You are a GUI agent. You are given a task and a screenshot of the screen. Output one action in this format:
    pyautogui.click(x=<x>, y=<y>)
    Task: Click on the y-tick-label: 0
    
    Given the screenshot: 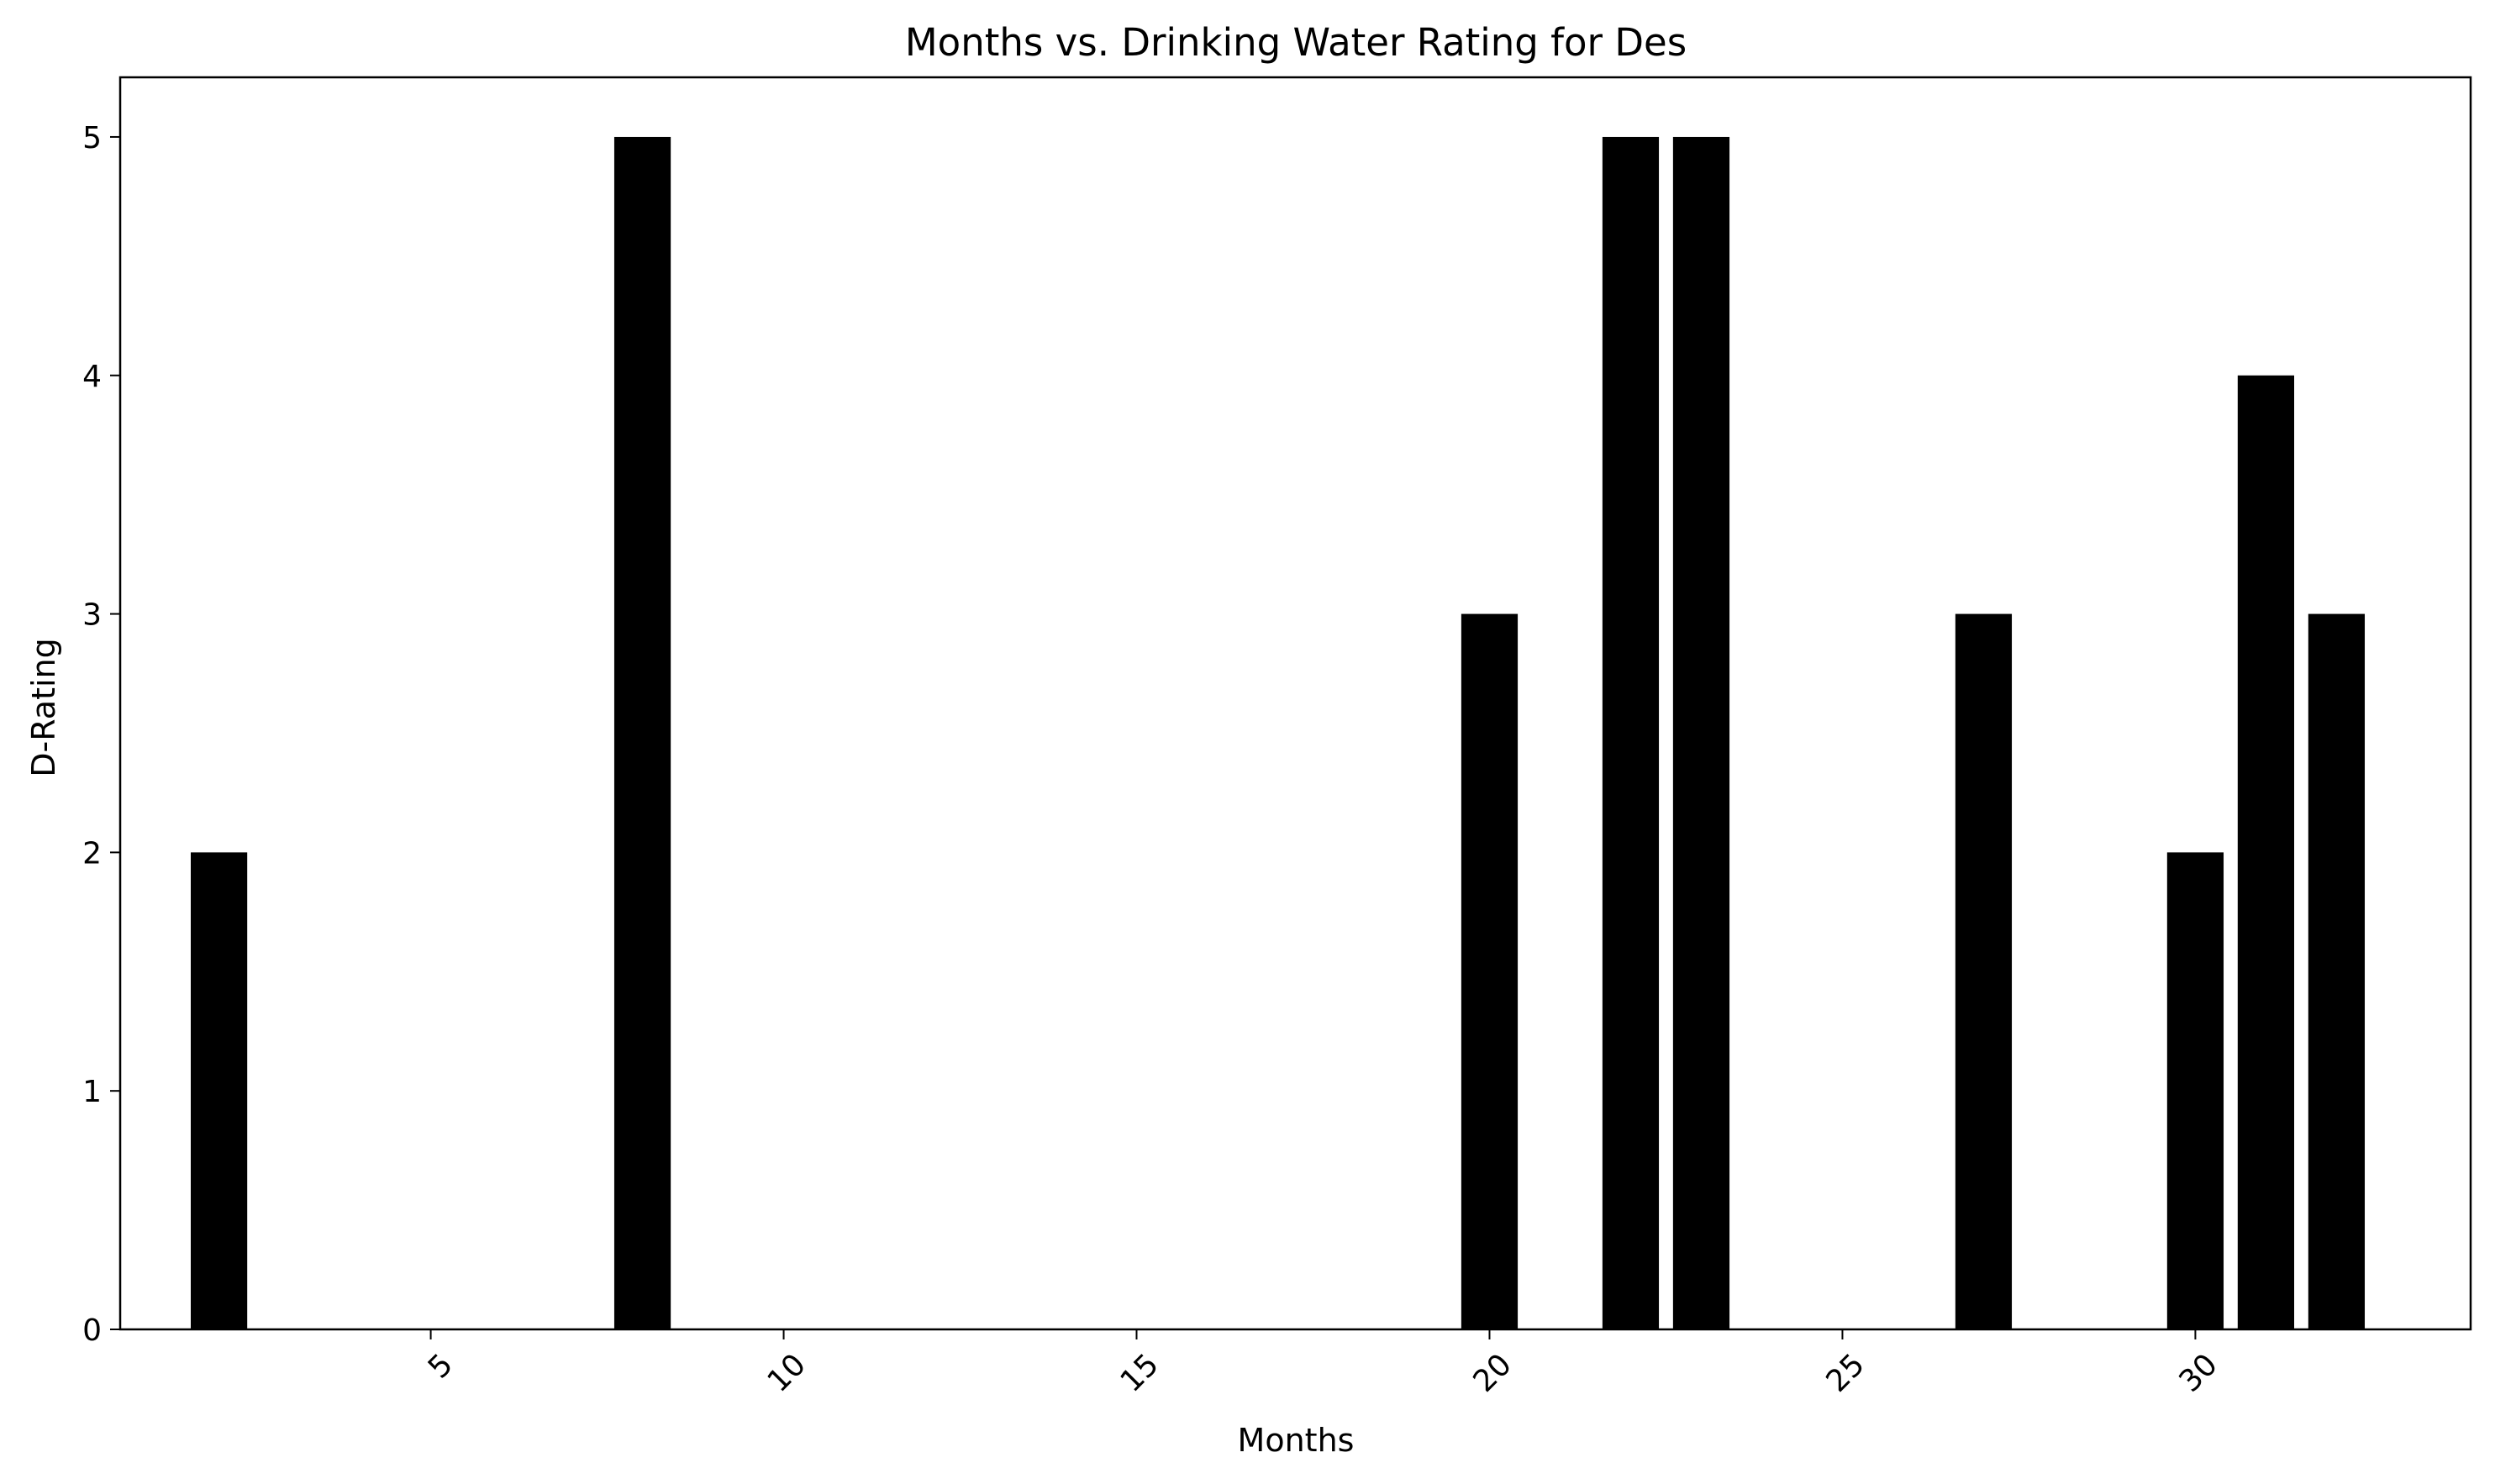 What is the action you would take?
    pyautogui.click(x=92, y=1331)
    